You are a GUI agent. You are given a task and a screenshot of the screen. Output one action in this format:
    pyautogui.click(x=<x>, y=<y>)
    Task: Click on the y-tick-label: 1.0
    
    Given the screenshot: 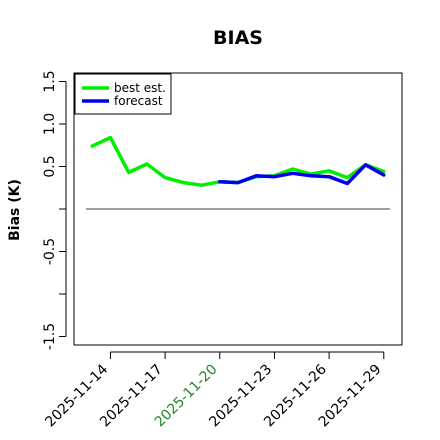 What is the action you would take?
    pyautogui.click(x=50, y=124)
    